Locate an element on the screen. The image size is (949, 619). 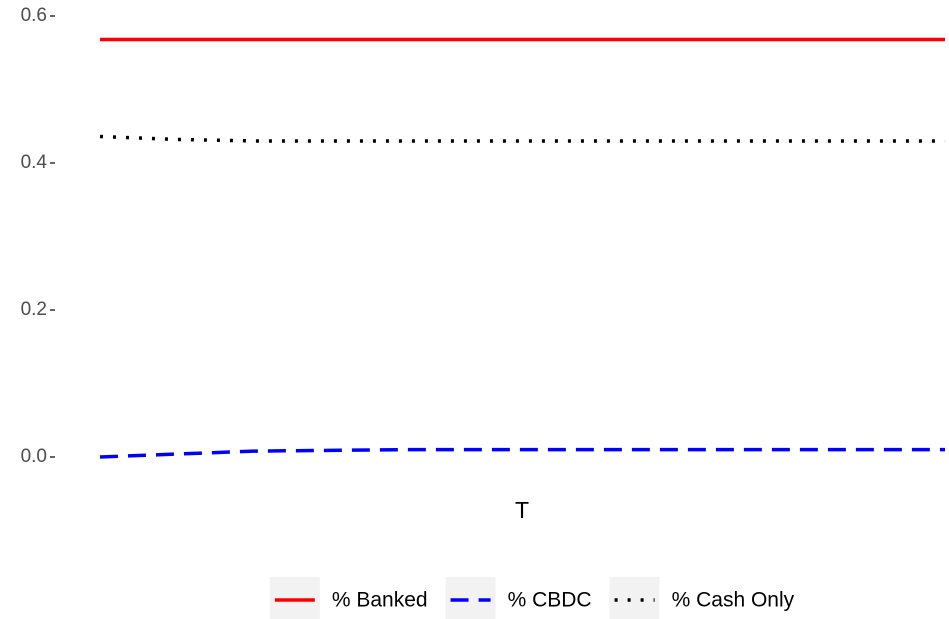
y-tick-label: 0.0 is located at coordinates (34, 456).